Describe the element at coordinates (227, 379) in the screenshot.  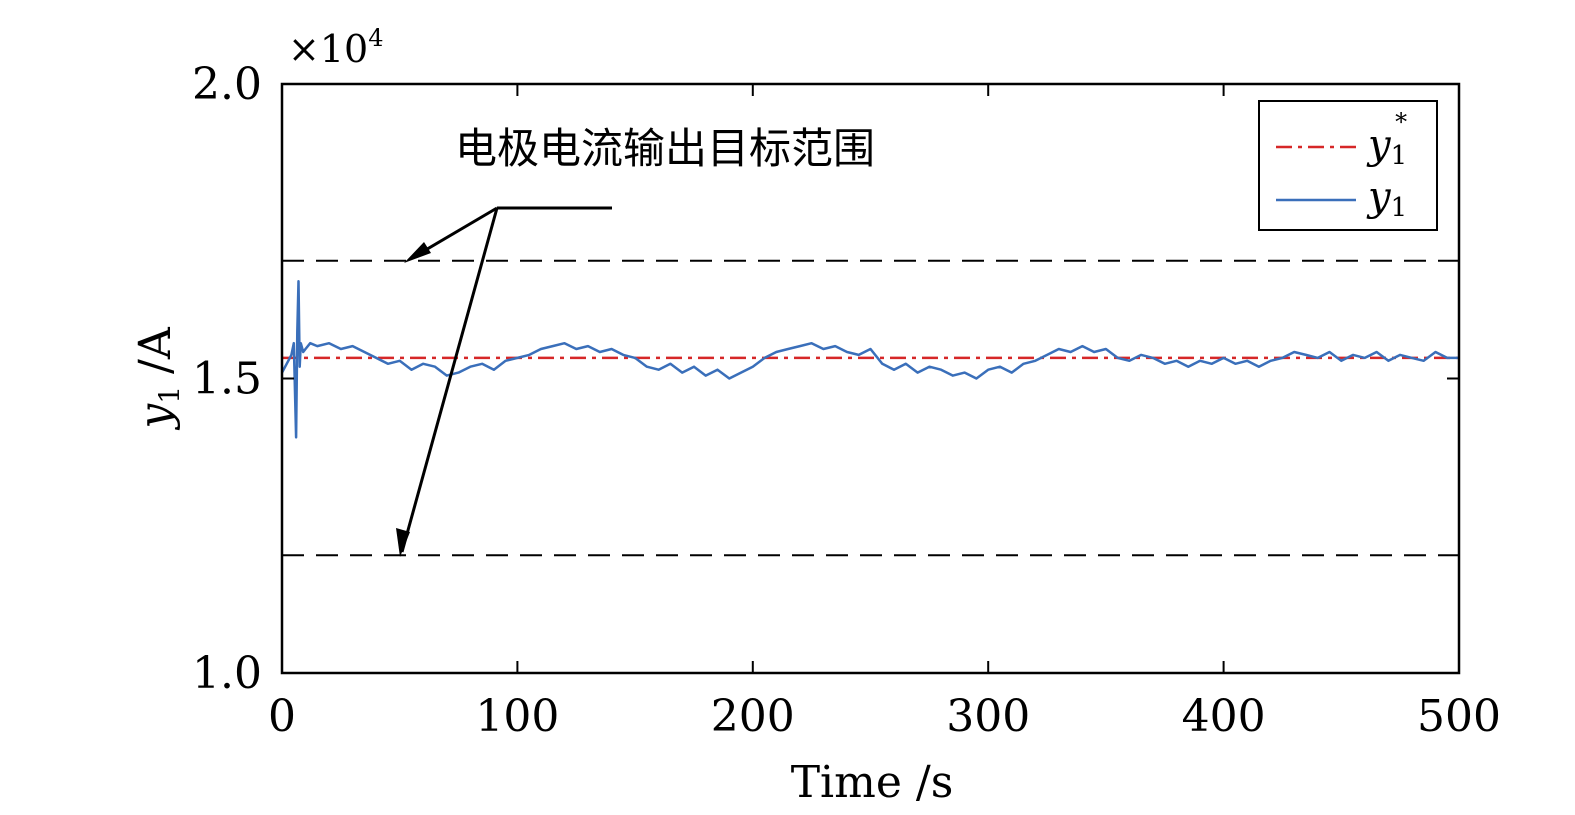
I see `y-tick-label: 1.5` at that location.